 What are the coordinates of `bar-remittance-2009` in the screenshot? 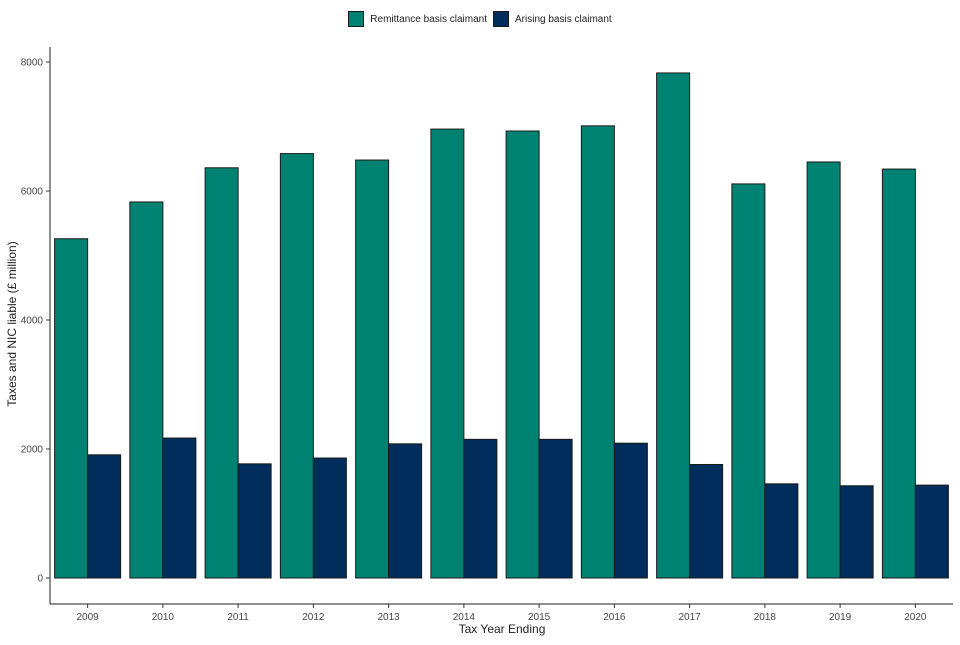 It's located at (71, 408).